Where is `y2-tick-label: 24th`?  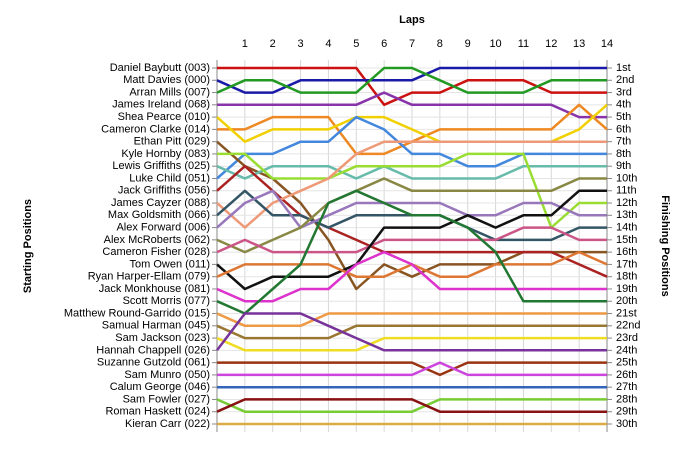 y2-tick-label: 24th is located at coordinates (626, 350).